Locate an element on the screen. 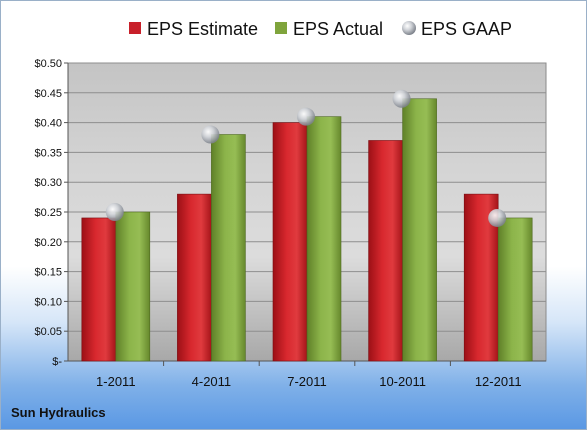 The image size is (587, 431). y-tick-label: $0.05 is located at coordinates (48, 332).